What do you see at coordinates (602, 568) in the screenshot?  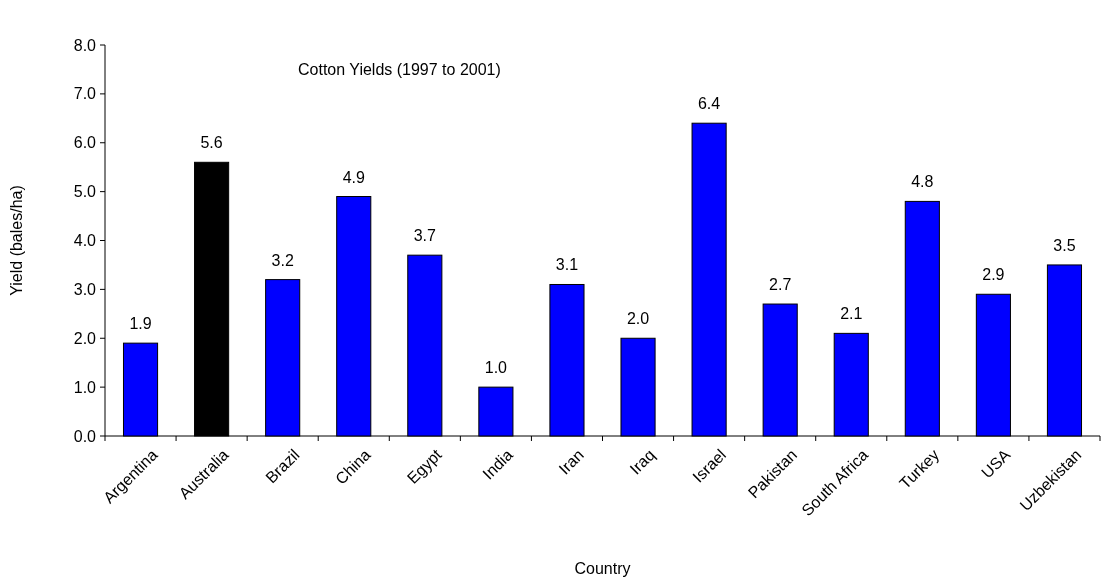 I see `x-axis-title: Country` at bounding box center [602, 568].